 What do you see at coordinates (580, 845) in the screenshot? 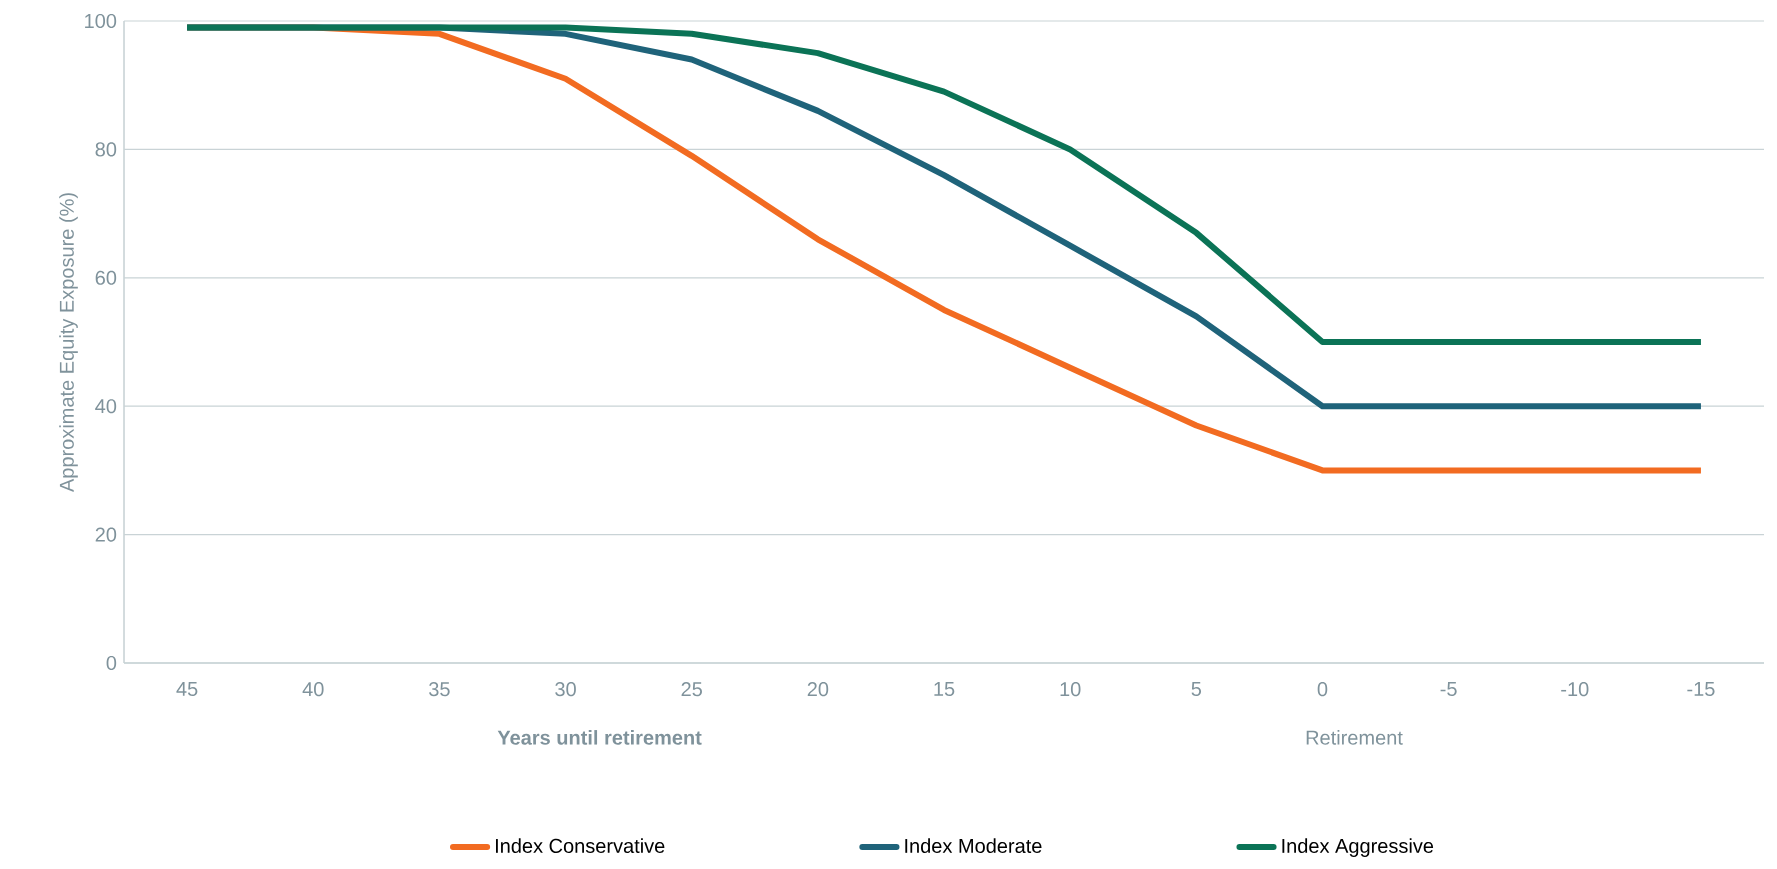
I see `legend-label: Index Conservative` at bounding box center [580, 845].